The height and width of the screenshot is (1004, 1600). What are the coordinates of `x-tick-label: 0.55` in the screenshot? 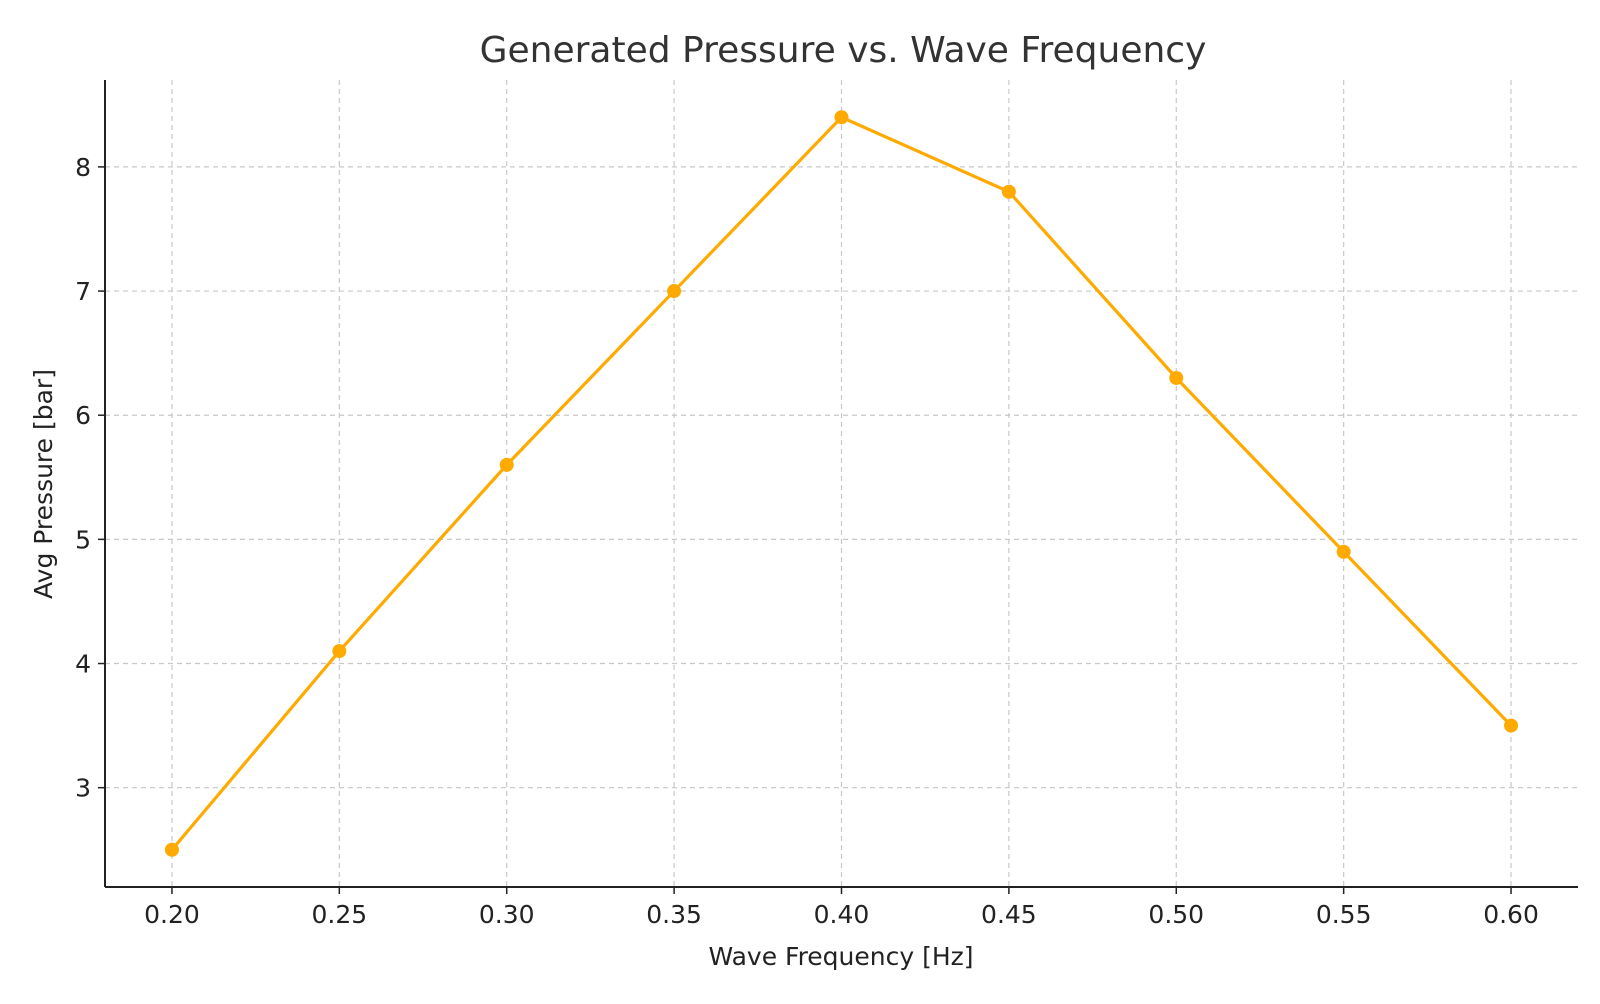 It's located at (1344, 914).